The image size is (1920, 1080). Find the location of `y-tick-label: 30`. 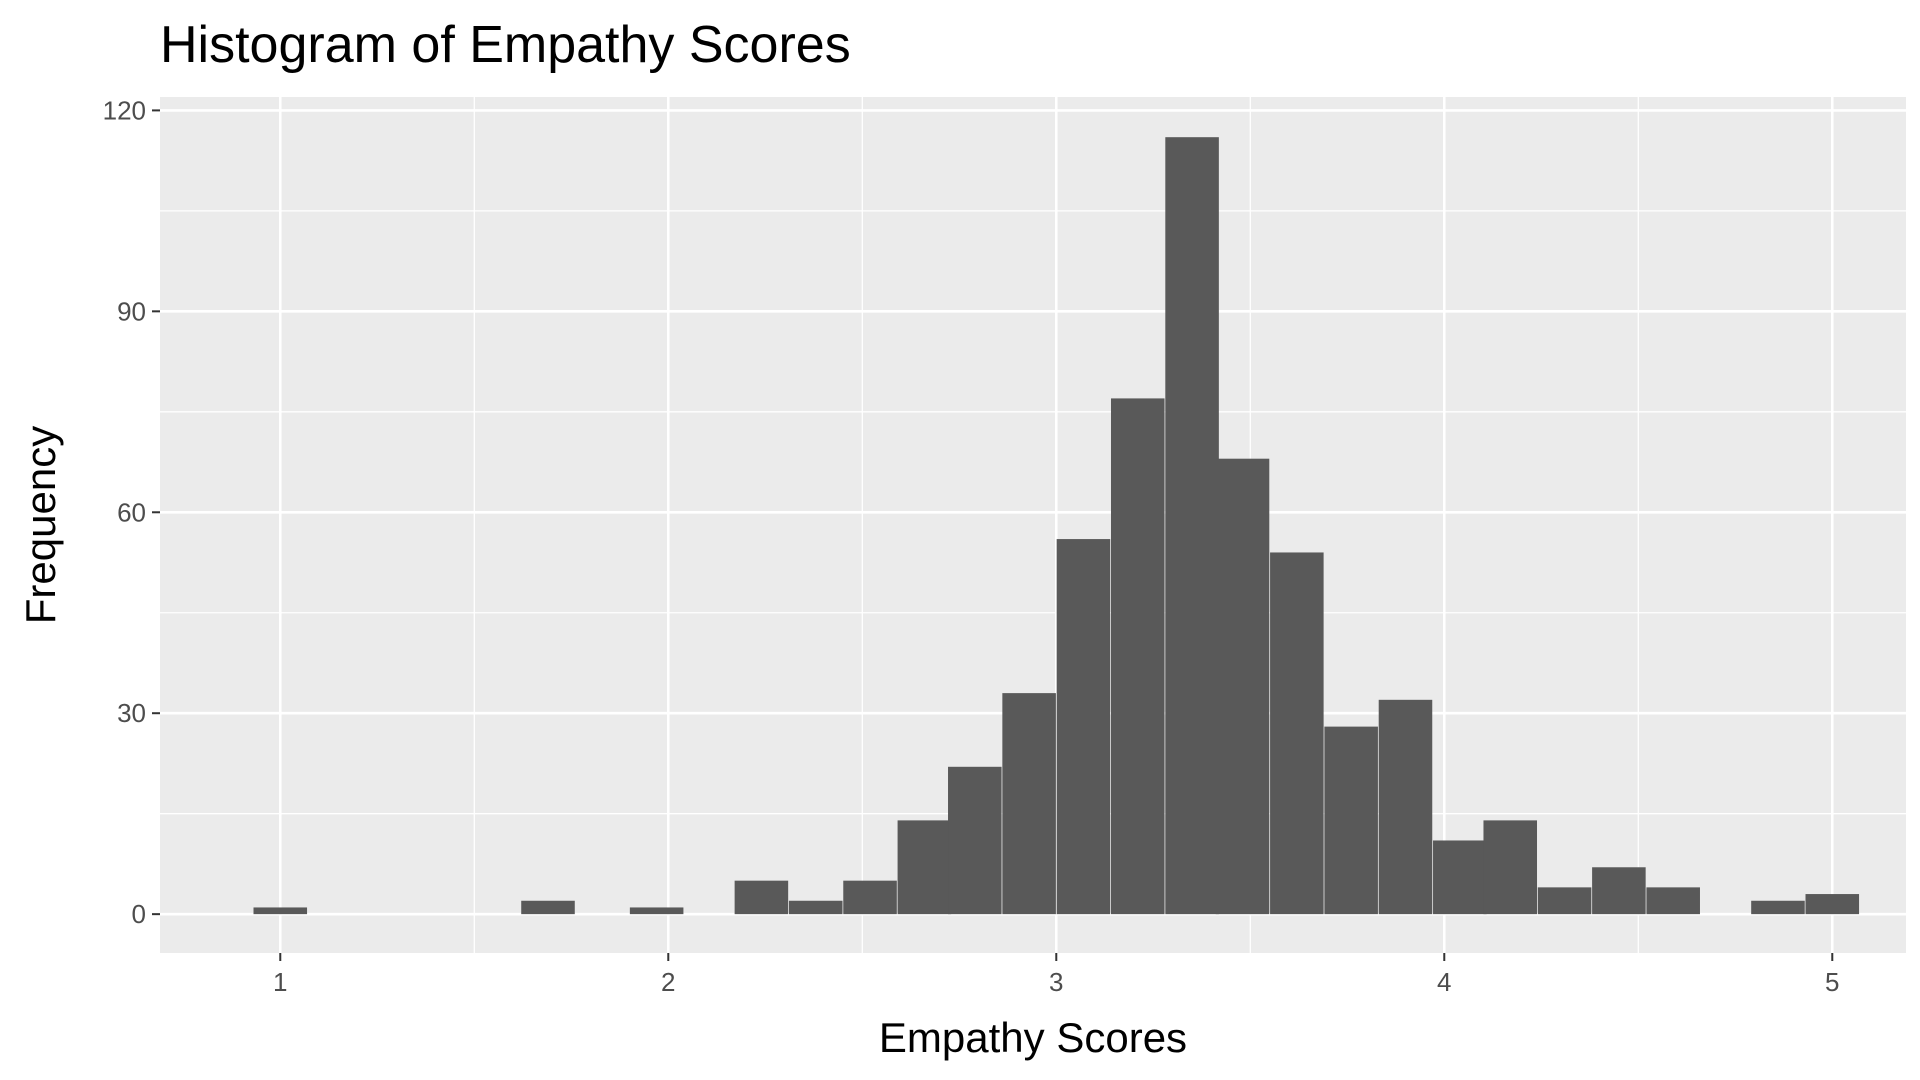

y-tick-label: 30 is located at coordinates (131, 713).